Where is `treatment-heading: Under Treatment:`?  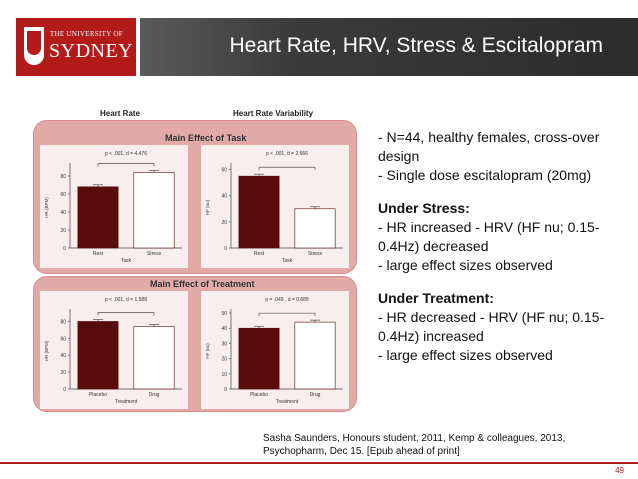 treatment-heading: Under Treatment: is located at coordinates (436, 298).